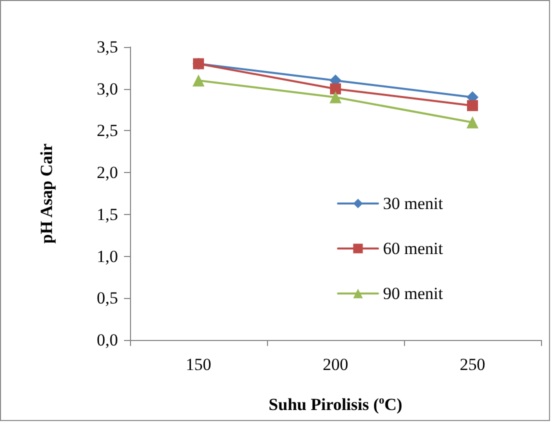  What do you see at coordinates (413, 248) in the screenshot?
I see `legend-label: 60 menit` at bounding box center [413, 248].